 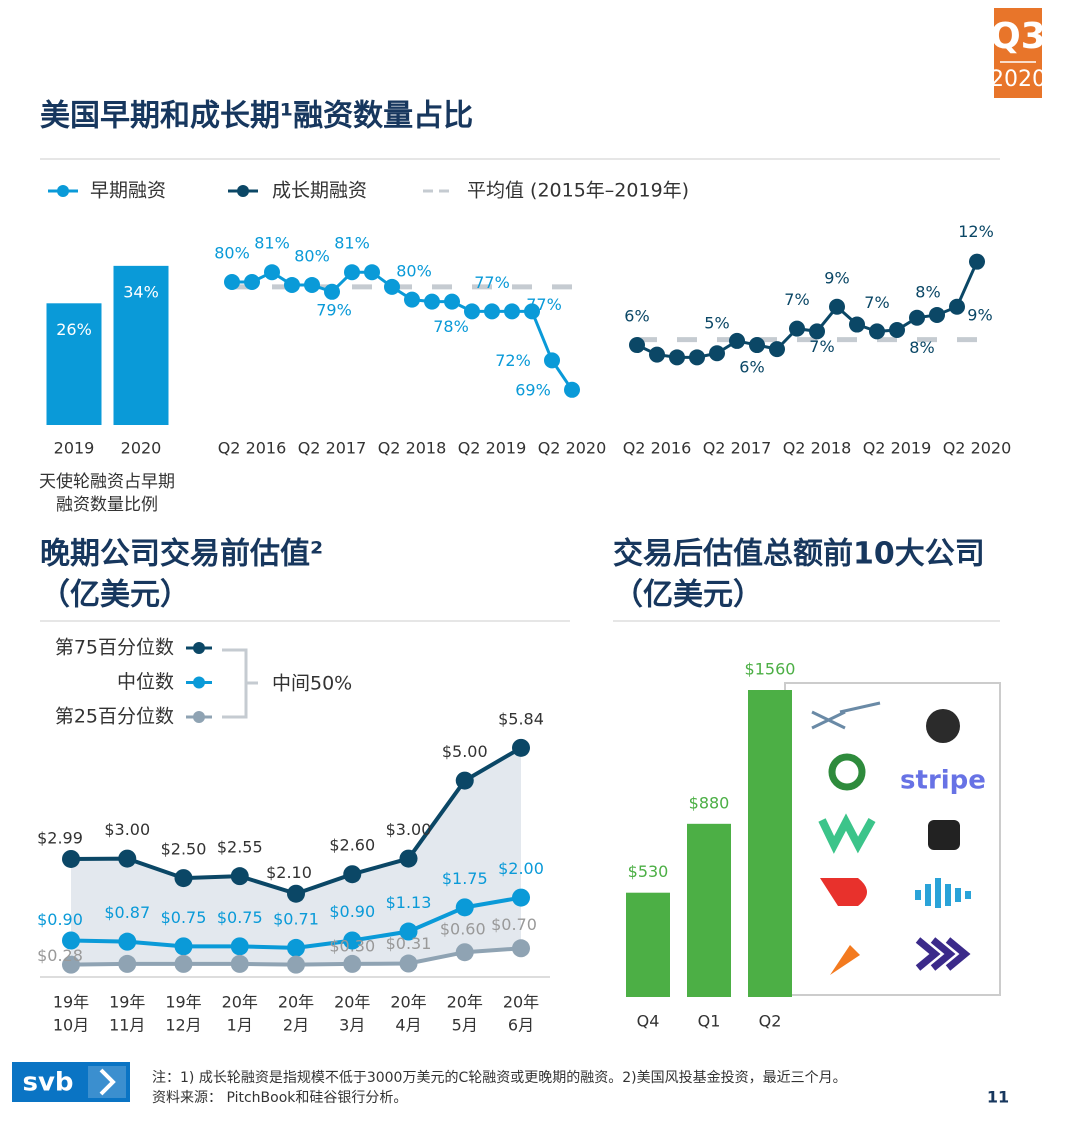 I want to click on footer-logo-box, so click(x=107, y=1082).